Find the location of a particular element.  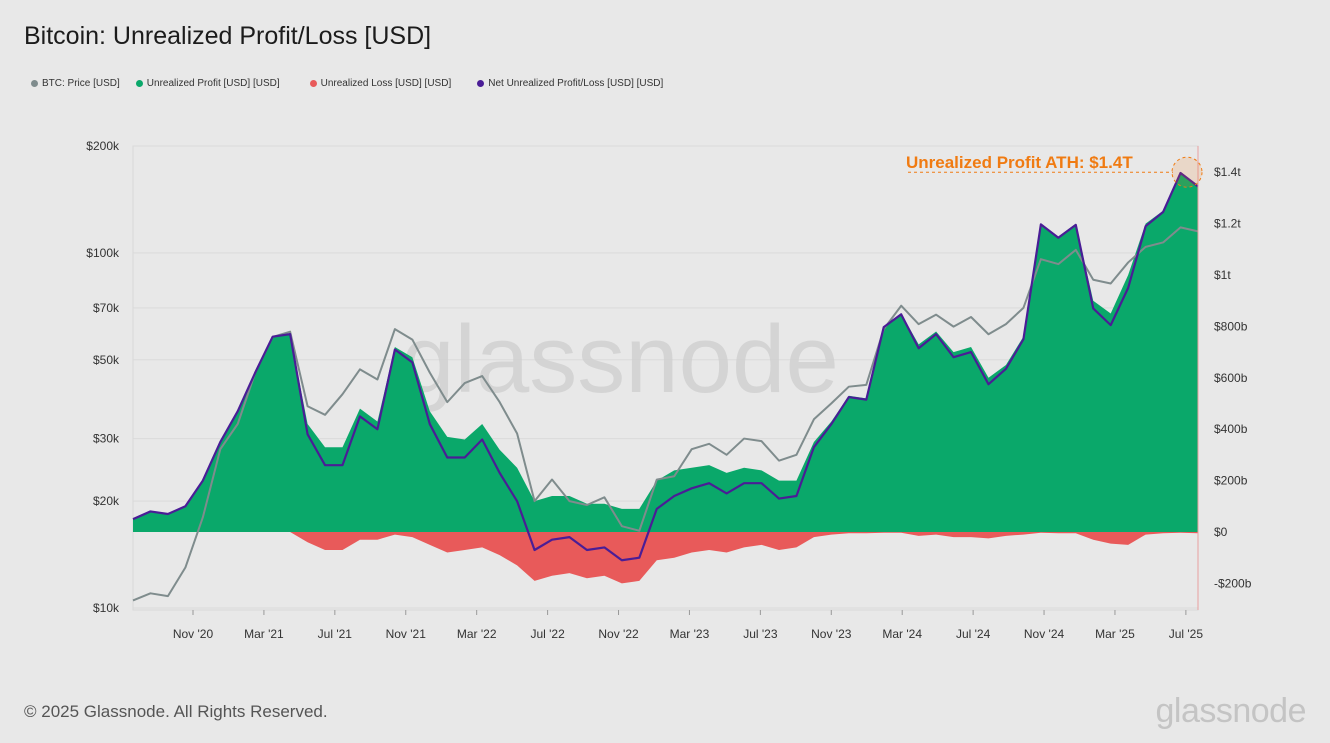

right-axis-tick: $1.4t is located at coordinates (1227, 172).